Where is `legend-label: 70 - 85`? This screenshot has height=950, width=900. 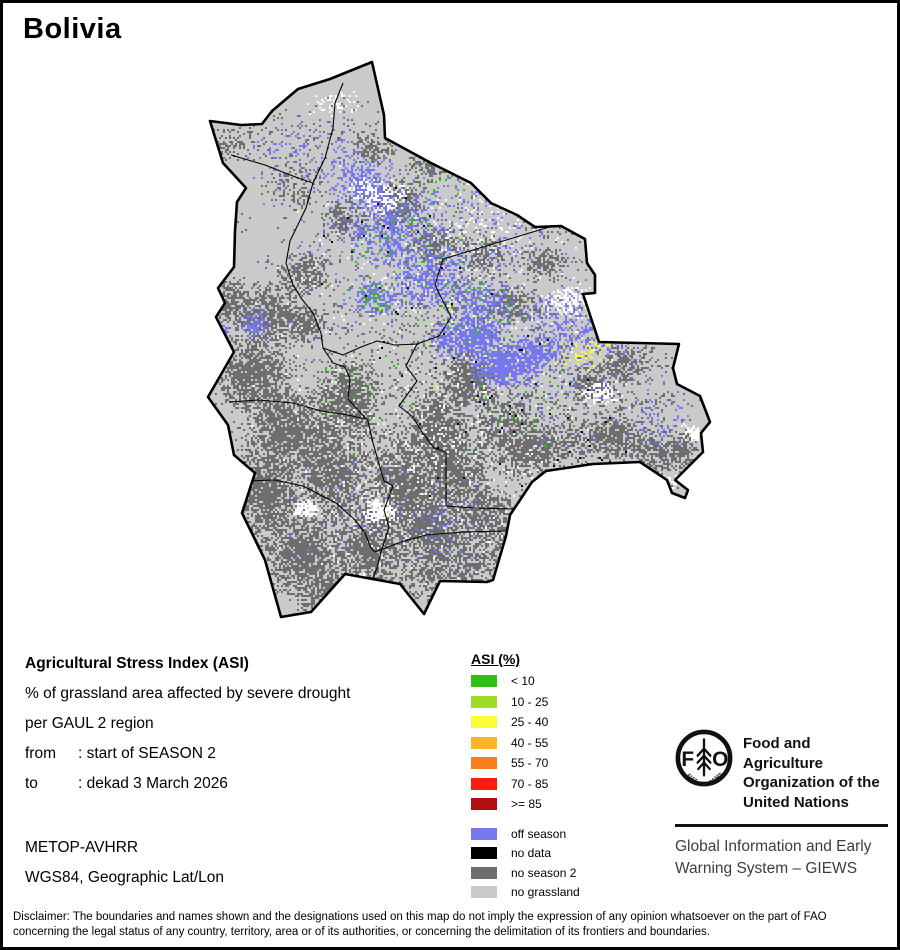 legend-label: 70 - 85 is located at coordinates (530, 783).